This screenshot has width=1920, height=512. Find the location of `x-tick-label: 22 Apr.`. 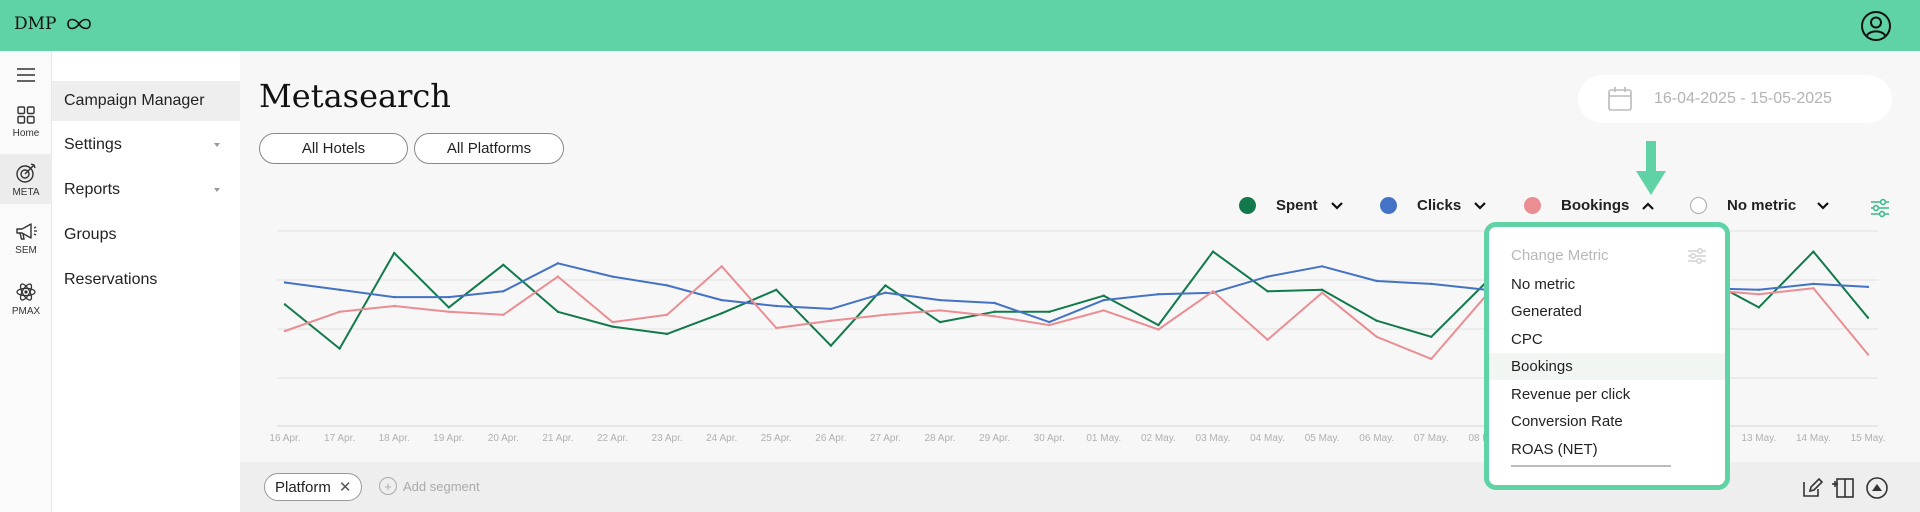

x-tick-label: 22 Apr. is located at coordinates (612, 438).